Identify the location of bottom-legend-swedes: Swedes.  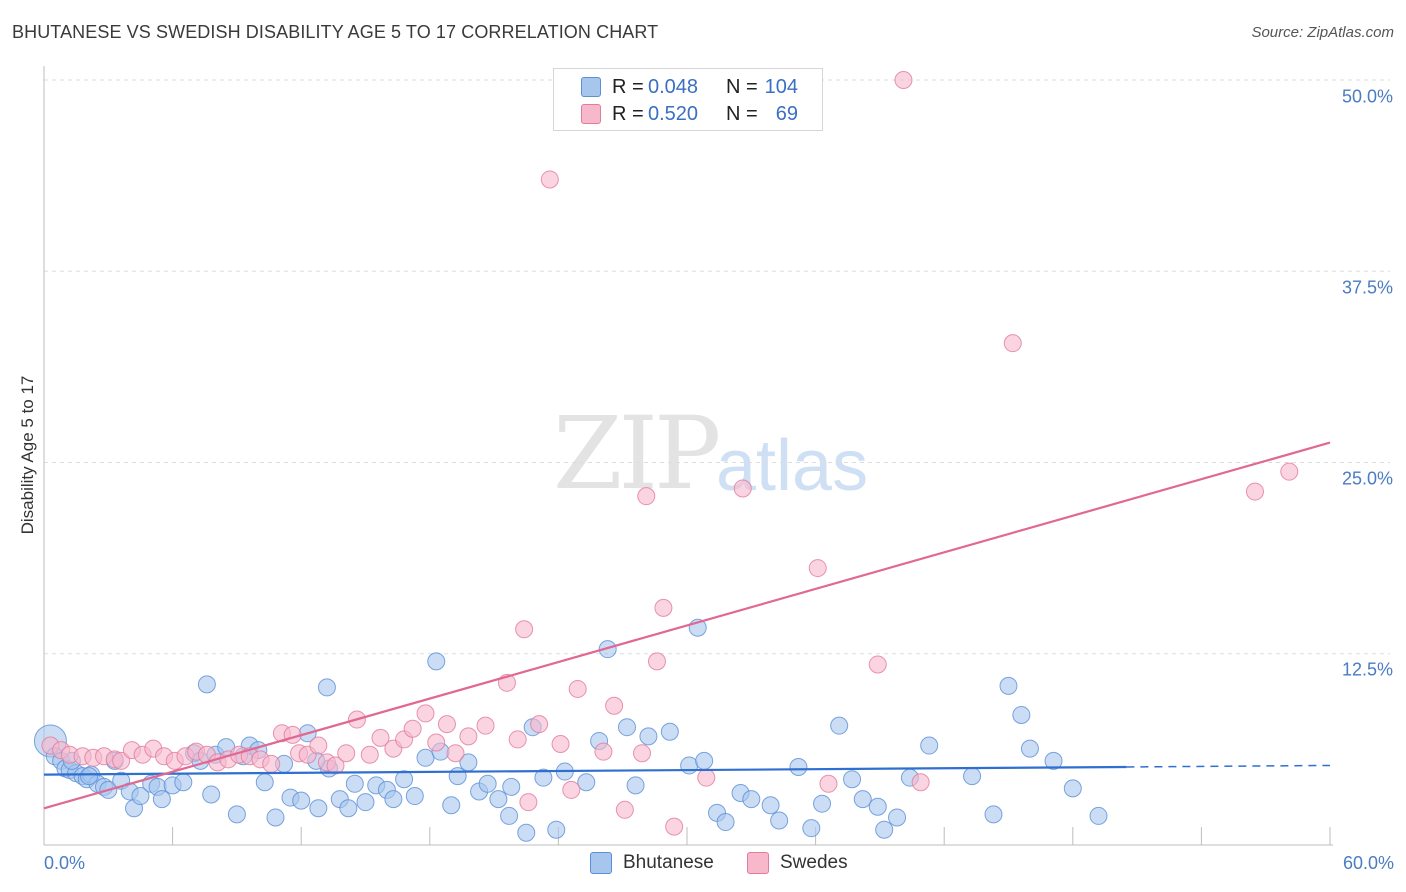
(797, 863).